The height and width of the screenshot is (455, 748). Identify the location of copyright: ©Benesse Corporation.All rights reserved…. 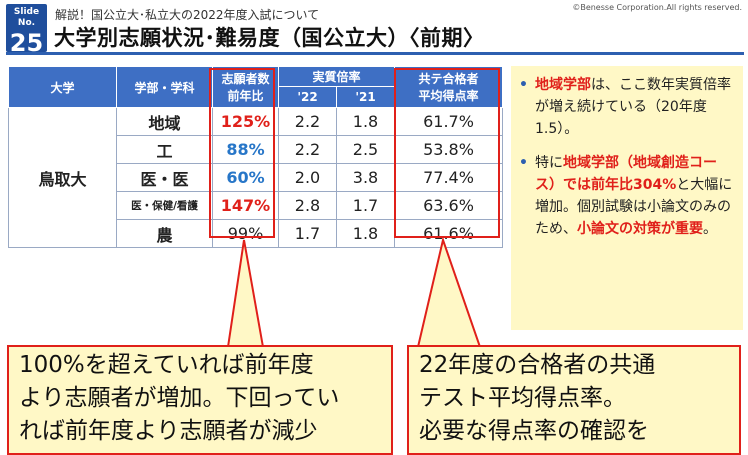
(657, 7).